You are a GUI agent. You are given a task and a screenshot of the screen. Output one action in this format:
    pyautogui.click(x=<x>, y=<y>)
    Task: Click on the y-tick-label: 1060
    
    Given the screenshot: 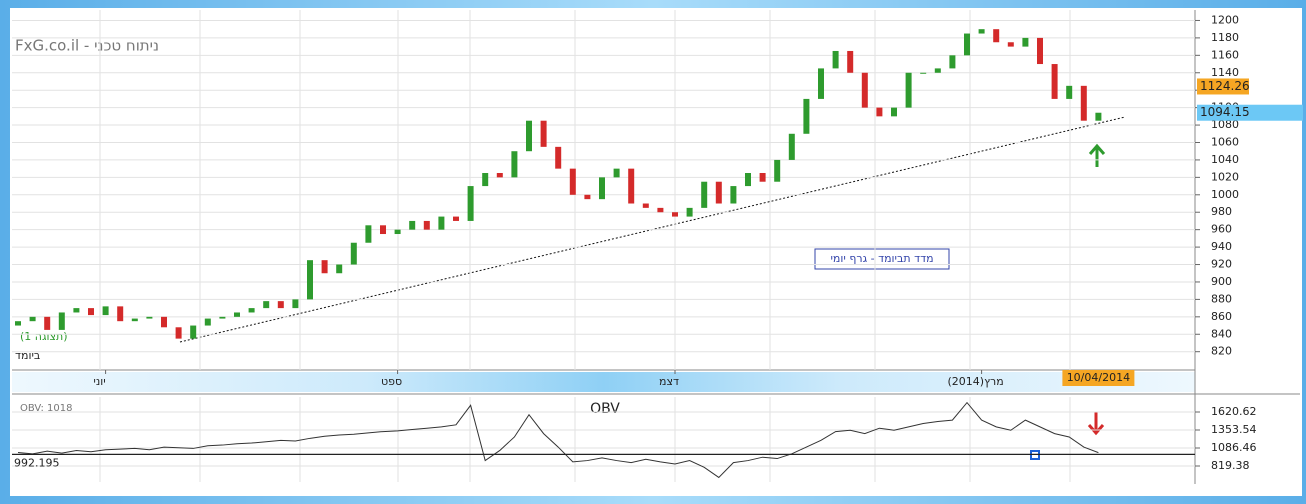 What is the action you would take?
    pyautogui.click(x=1225, y=141)
    